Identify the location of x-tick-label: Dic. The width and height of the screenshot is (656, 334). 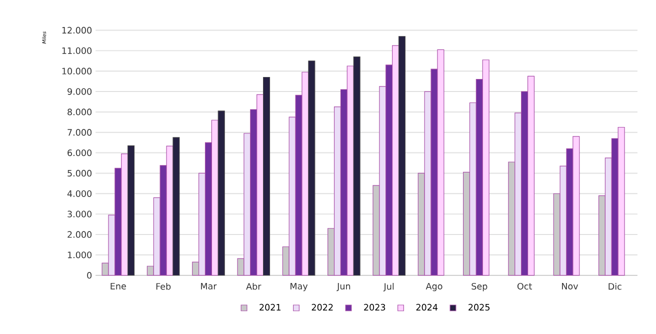
(615, 286).